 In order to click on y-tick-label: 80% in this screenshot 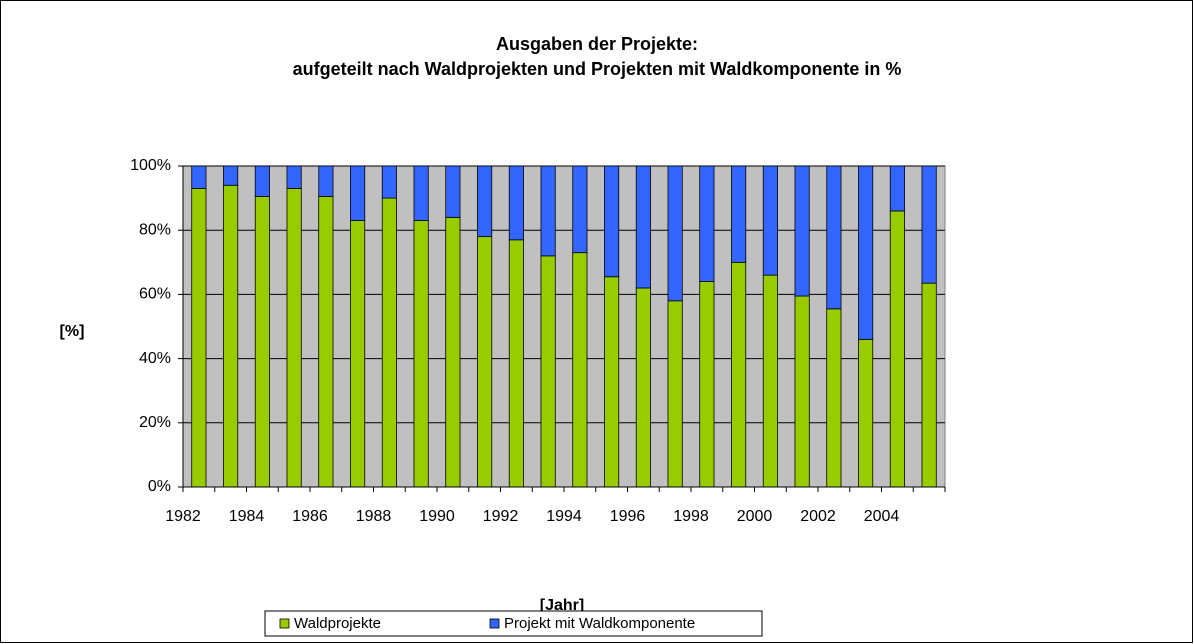, I will do `click(155, 229)`.